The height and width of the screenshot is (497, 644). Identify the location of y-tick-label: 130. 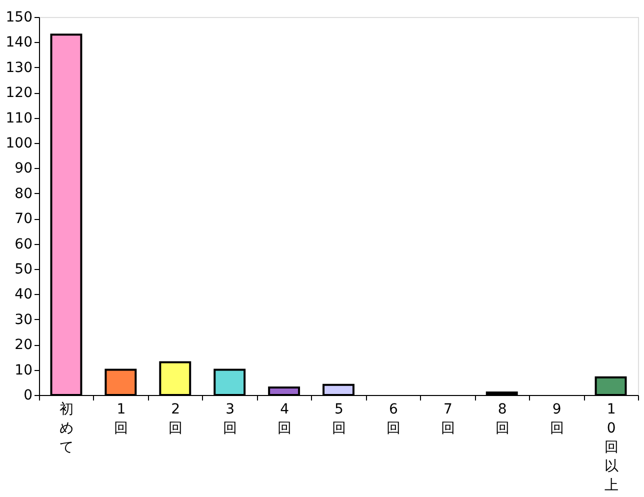
(19, 68).